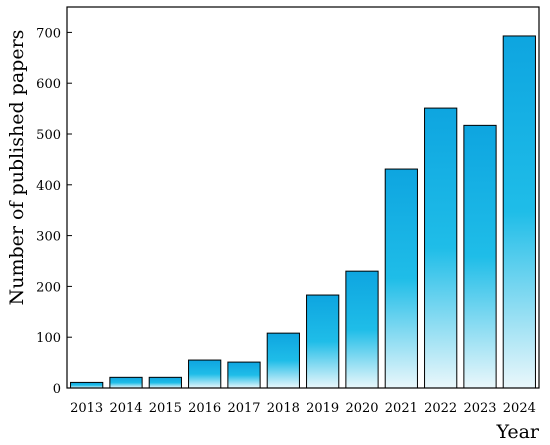 Image resolution: width=550 pixels, height=445 pixels. I want to click on bar-2022, so click(441, 248).